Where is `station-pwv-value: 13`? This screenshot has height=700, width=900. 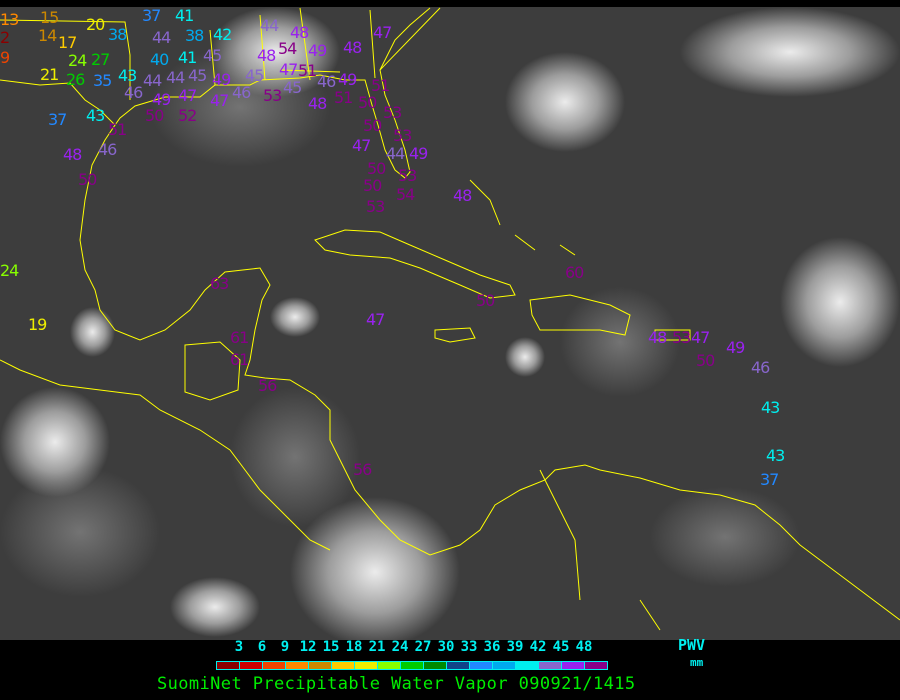
station-pwv-value: 13 is located at coordinates (9, 19).